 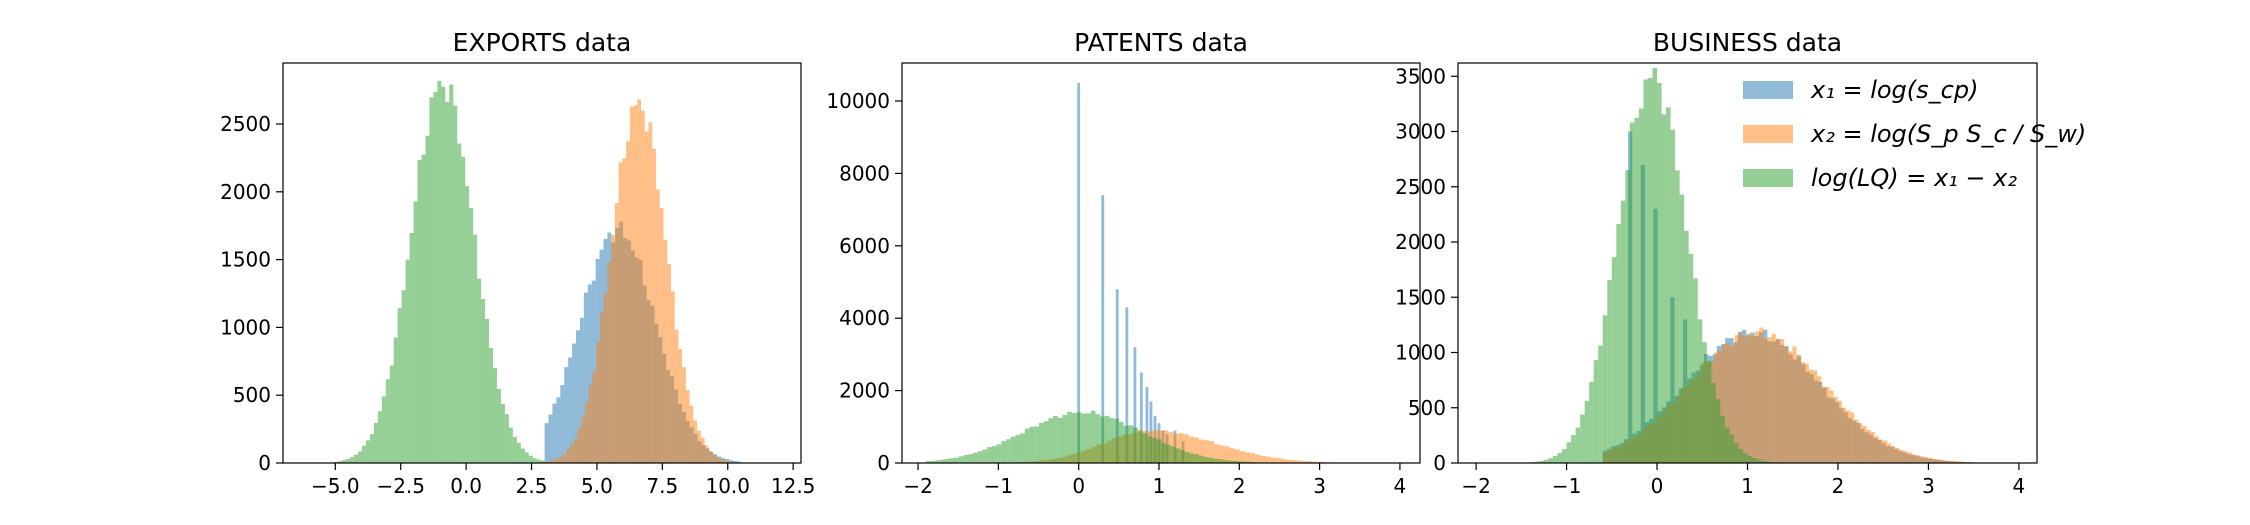 I want to click on x-tick-label: −1, so click(x=1566, y=486).